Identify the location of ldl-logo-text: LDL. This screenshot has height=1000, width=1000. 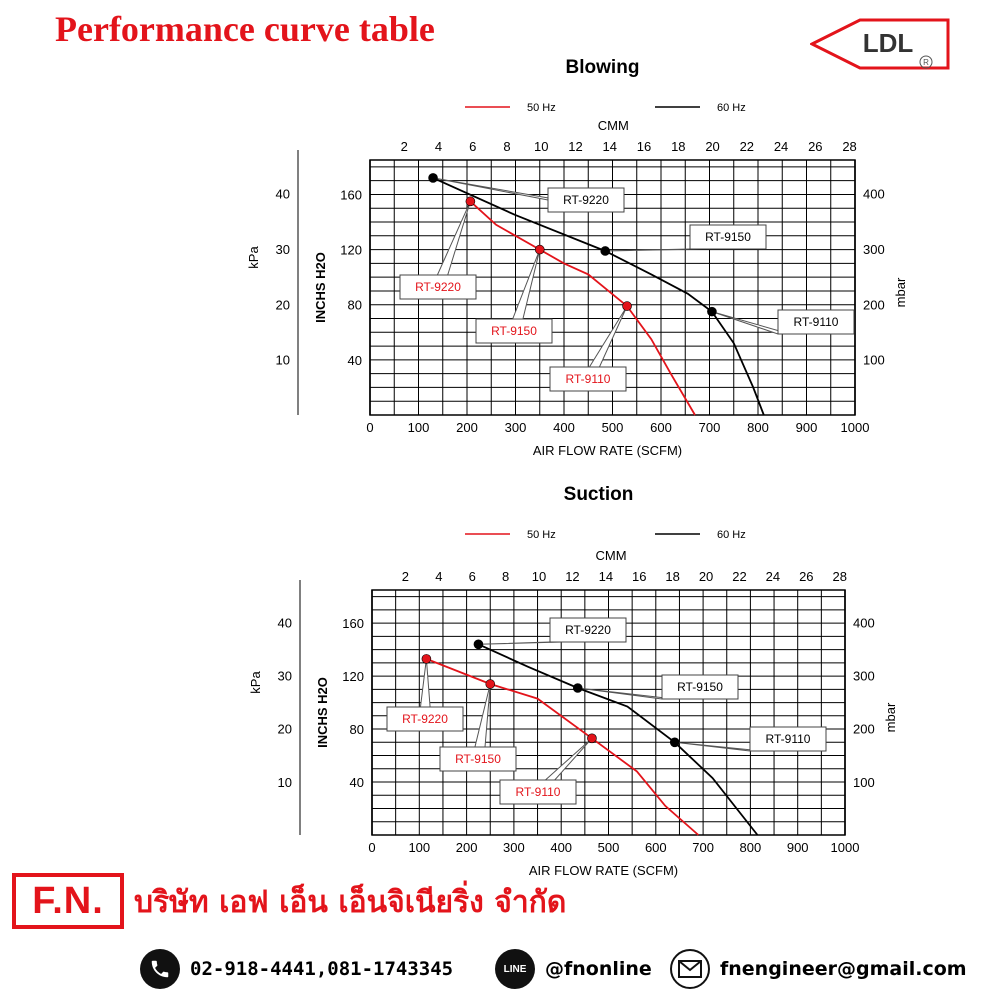
(888, 43).